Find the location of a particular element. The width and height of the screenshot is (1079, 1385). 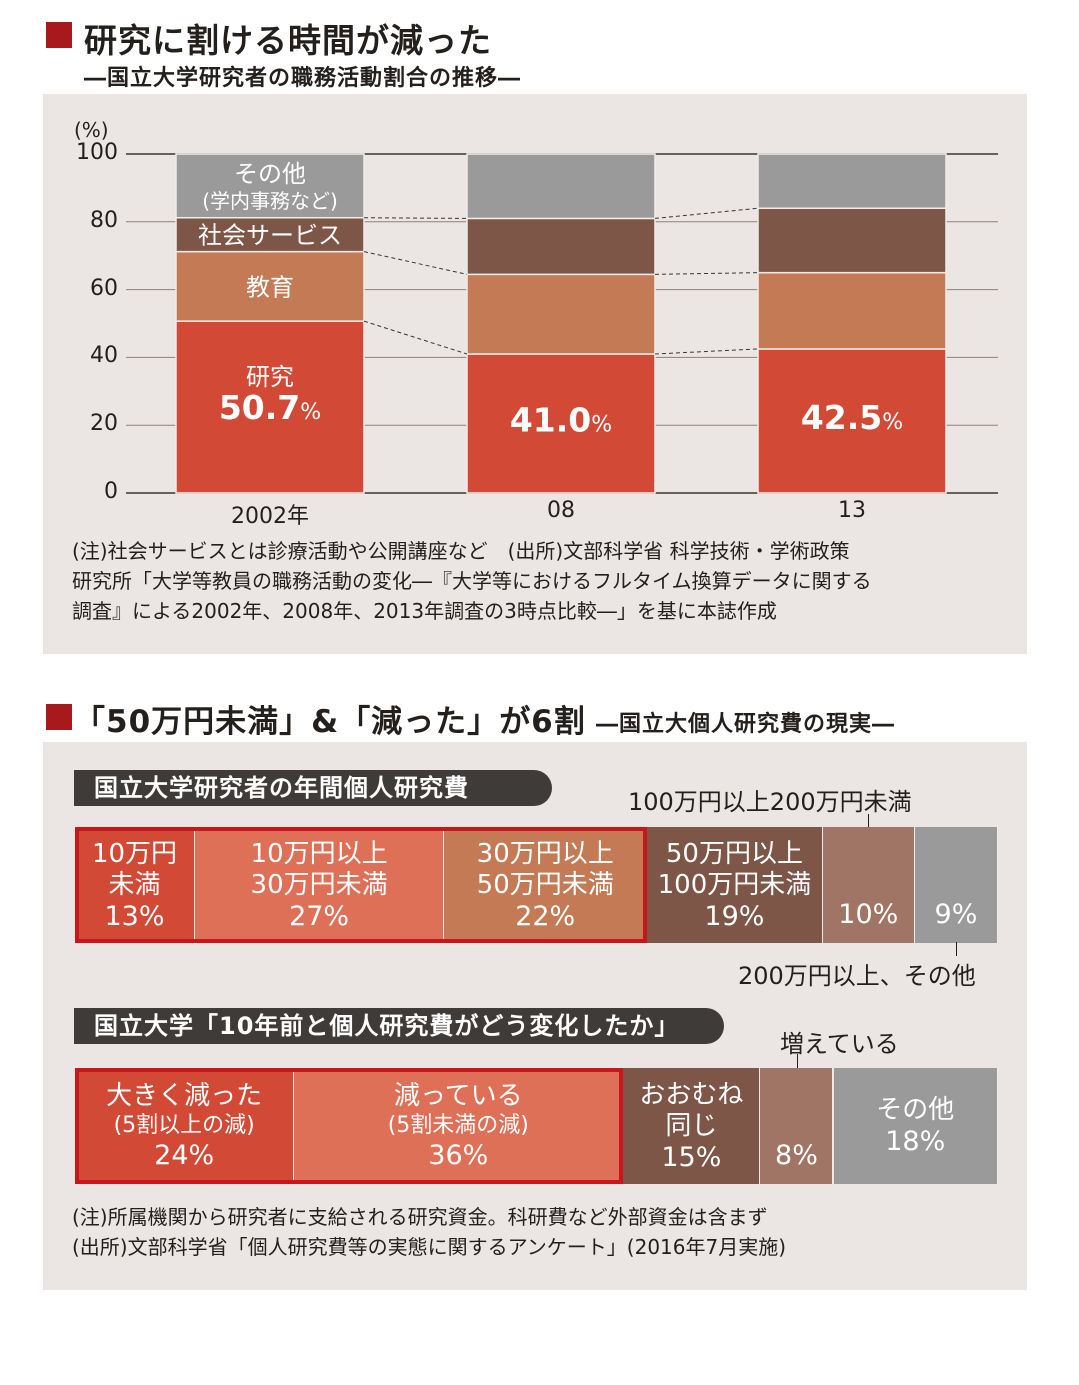

chart2-title-part-1: 「50万円未満」 is located at coordinates (193, 722).